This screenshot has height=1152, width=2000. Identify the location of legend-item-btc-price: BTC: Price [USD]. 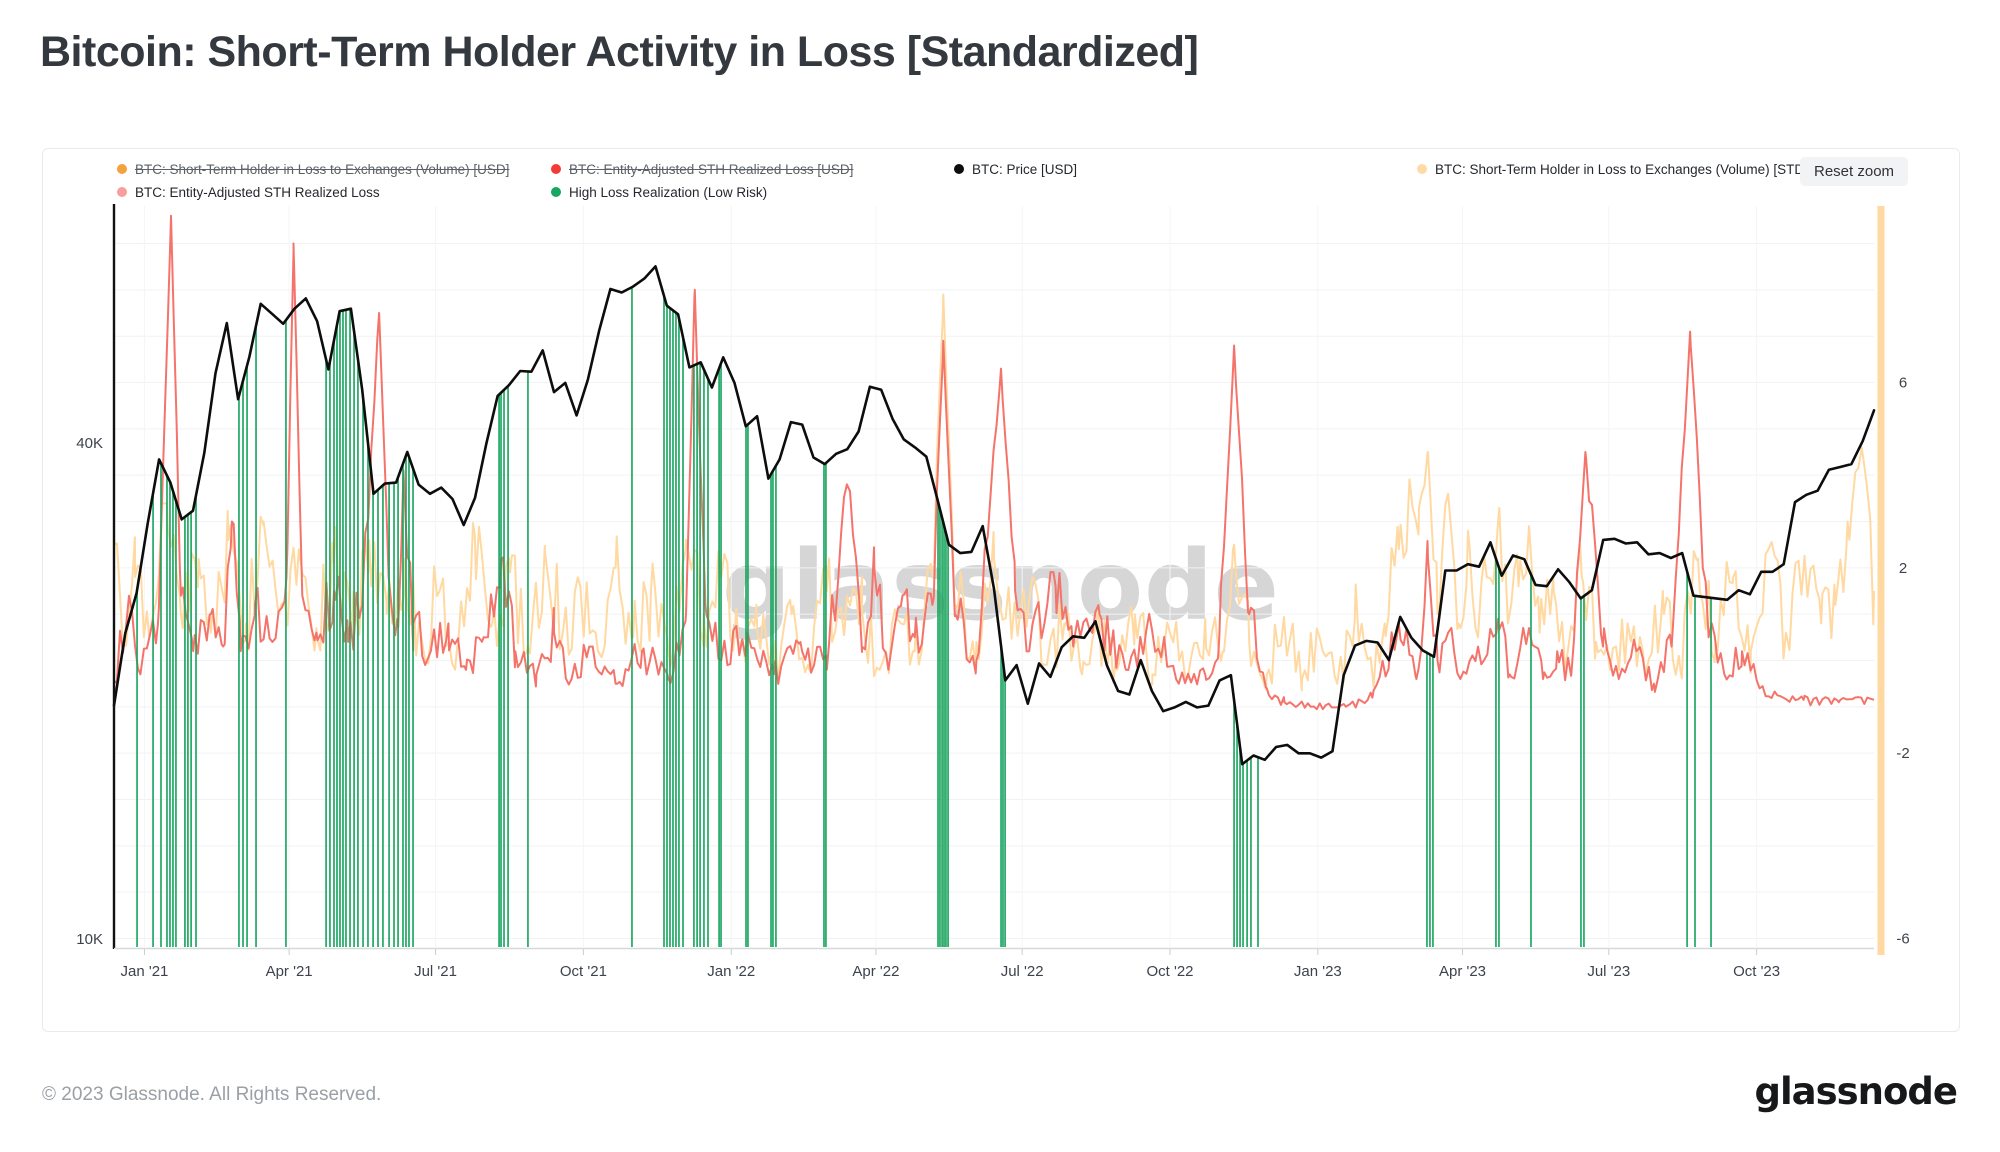
(1015, 169).